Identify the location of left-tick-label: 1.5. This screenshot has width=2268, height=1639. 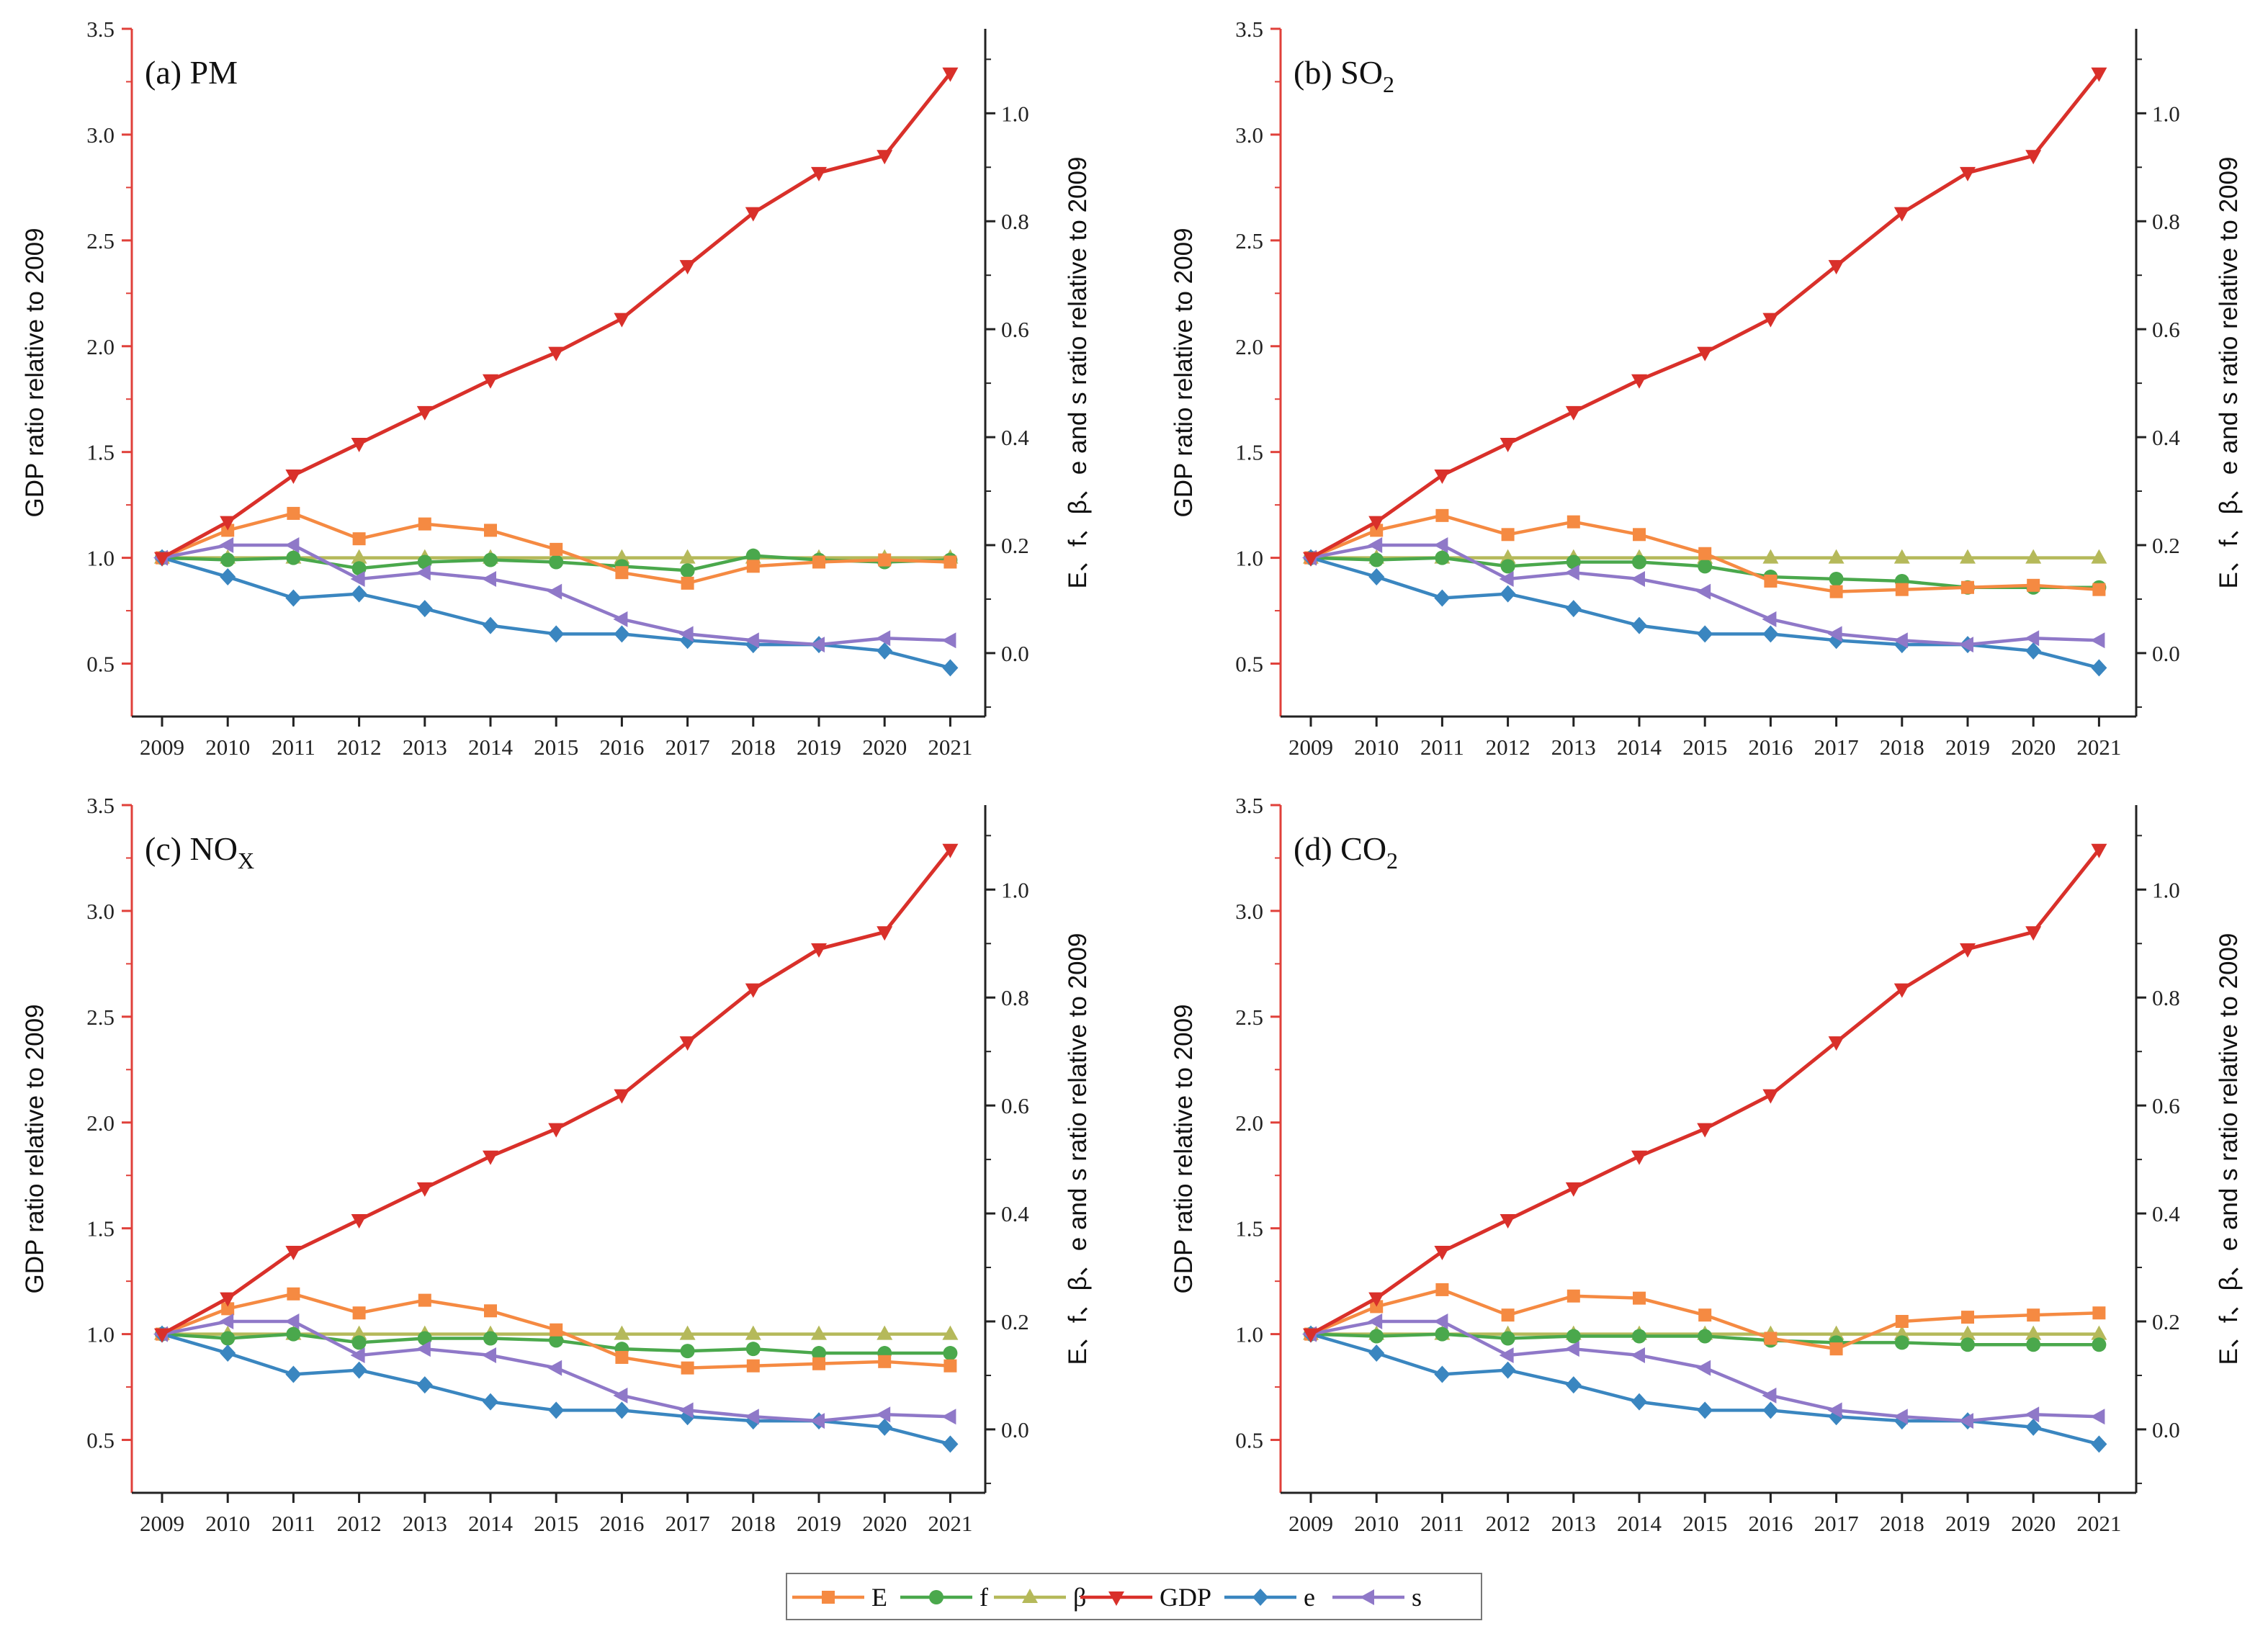
(100, 452).